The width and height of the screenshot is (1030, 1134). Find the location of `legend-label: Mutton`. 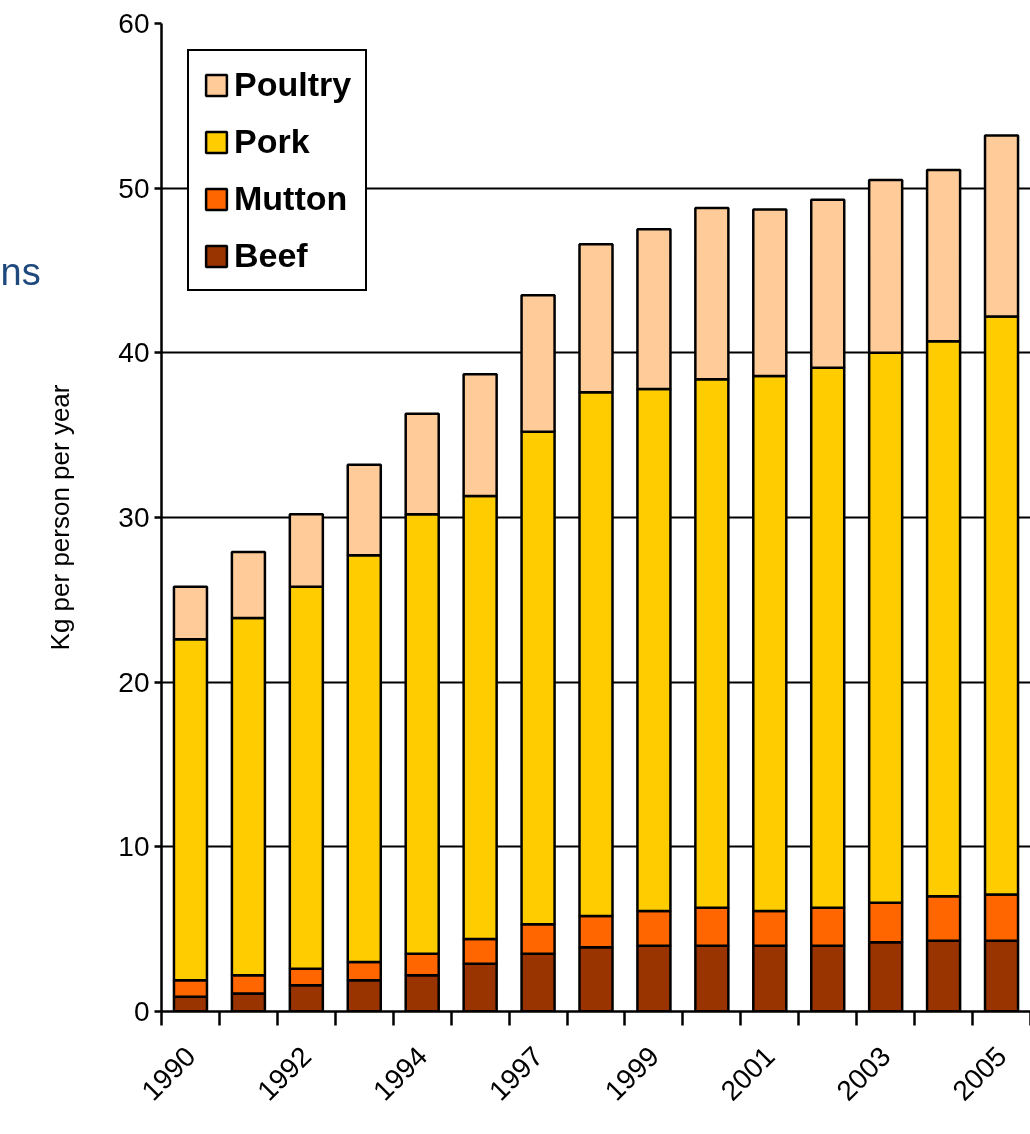

legend-label: Mutton is located at coordinates (291, 198).